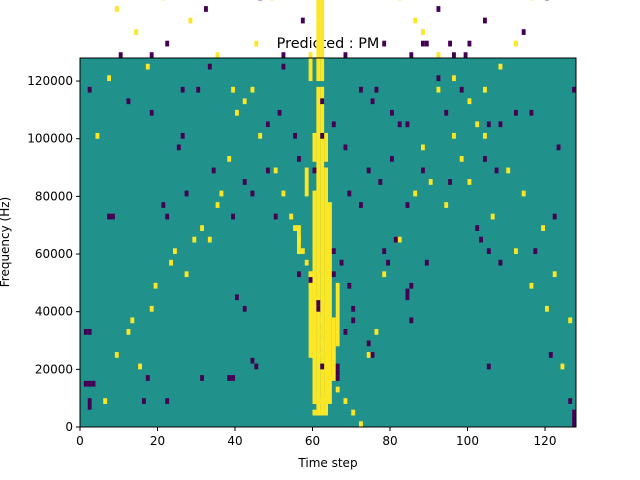 This screenshot has height=480, width=640. I want to click on x-axis-ticks: 0 20 40 60 80 100 120, so click(316, 437).